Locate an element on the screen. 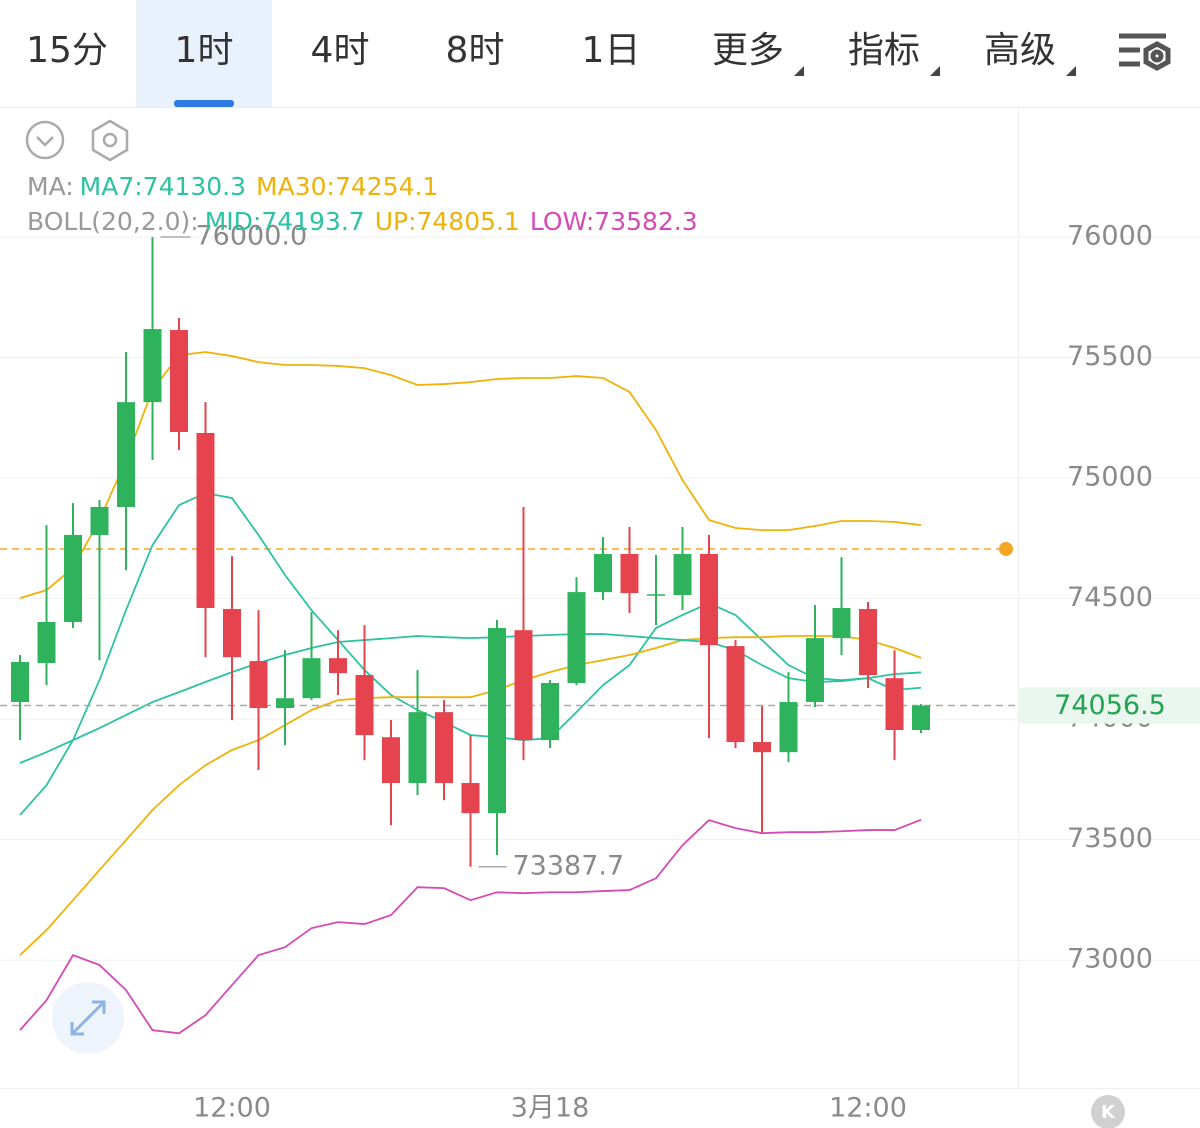 The height and width of the screenshot is (1128, 1200). legend-entry: LOW:73582.3 is located at coordinates (614, 221).